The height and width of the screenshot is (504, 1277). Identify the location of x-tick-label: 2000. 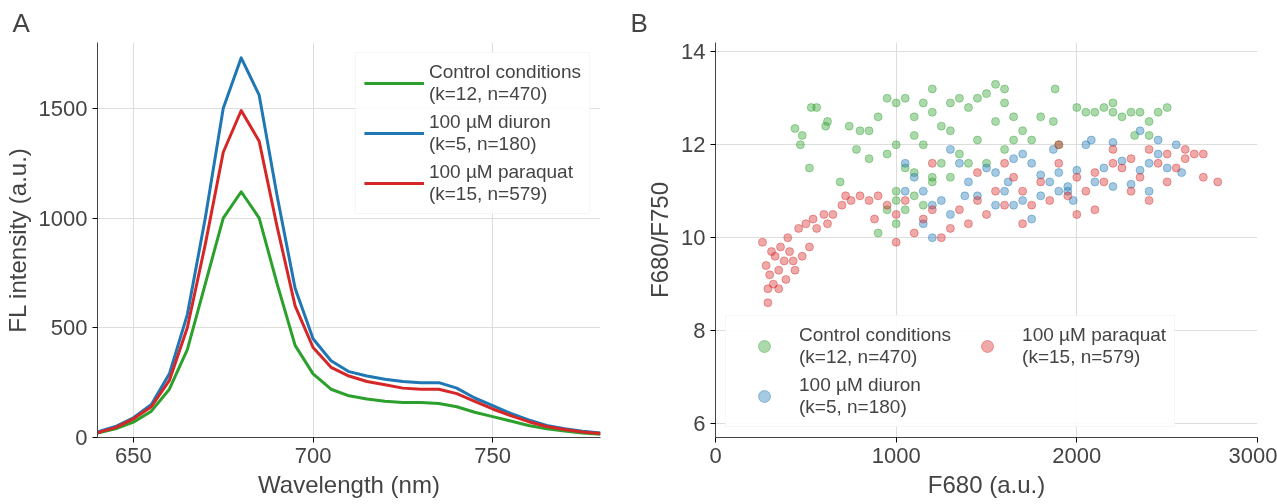
(1077, 455).